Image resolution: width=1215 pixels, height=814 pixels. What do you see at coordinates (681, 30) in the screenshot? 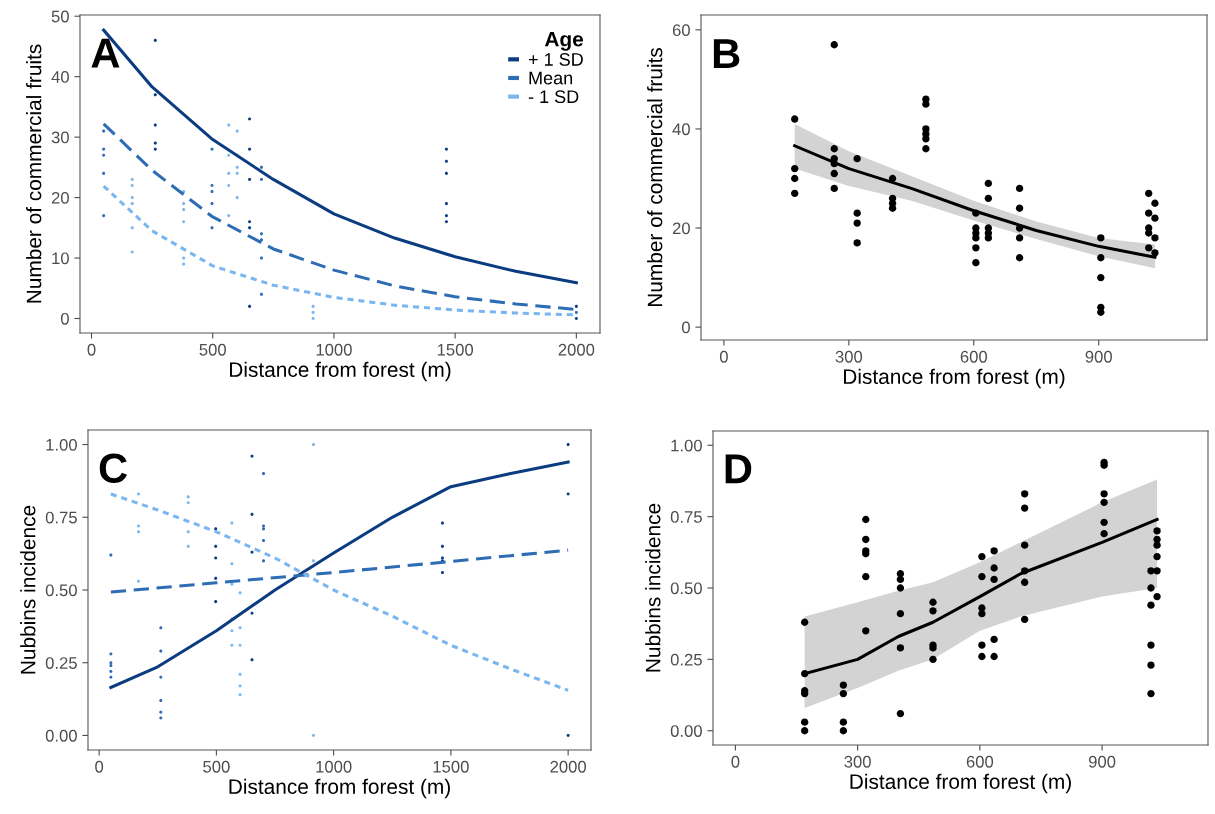
I see `y-tick-label: 60` at bounding box center [681, 30].